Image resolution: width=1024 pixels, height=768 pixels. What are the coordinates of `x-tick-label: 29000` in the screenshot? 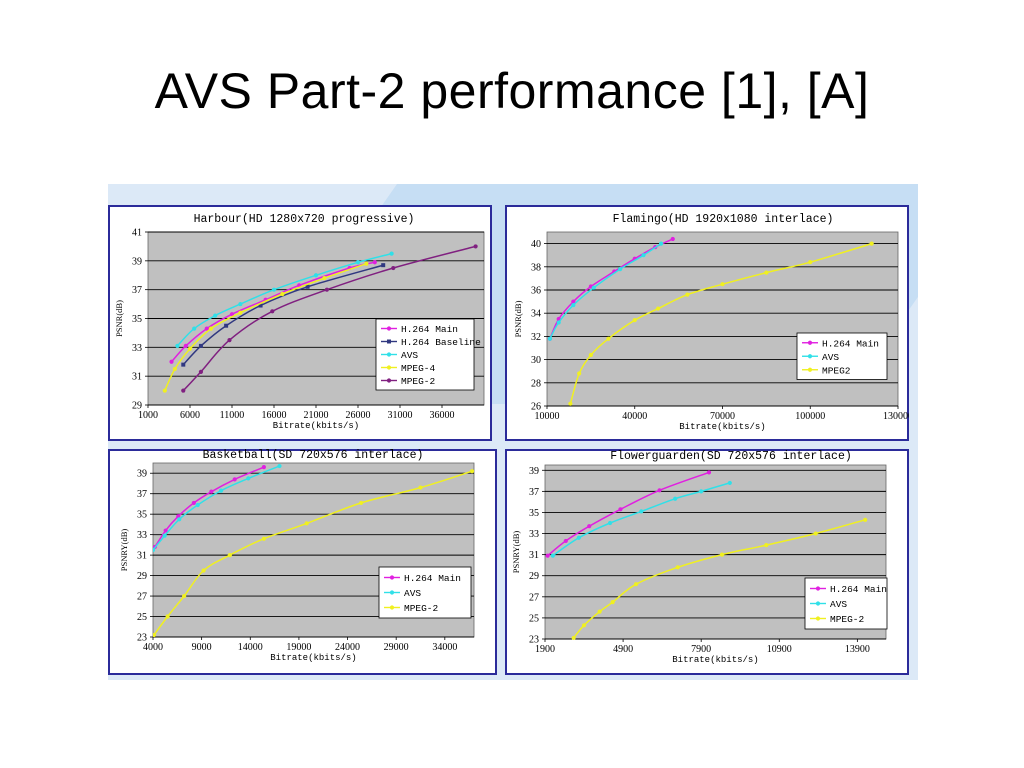 It's located at (396, 647).